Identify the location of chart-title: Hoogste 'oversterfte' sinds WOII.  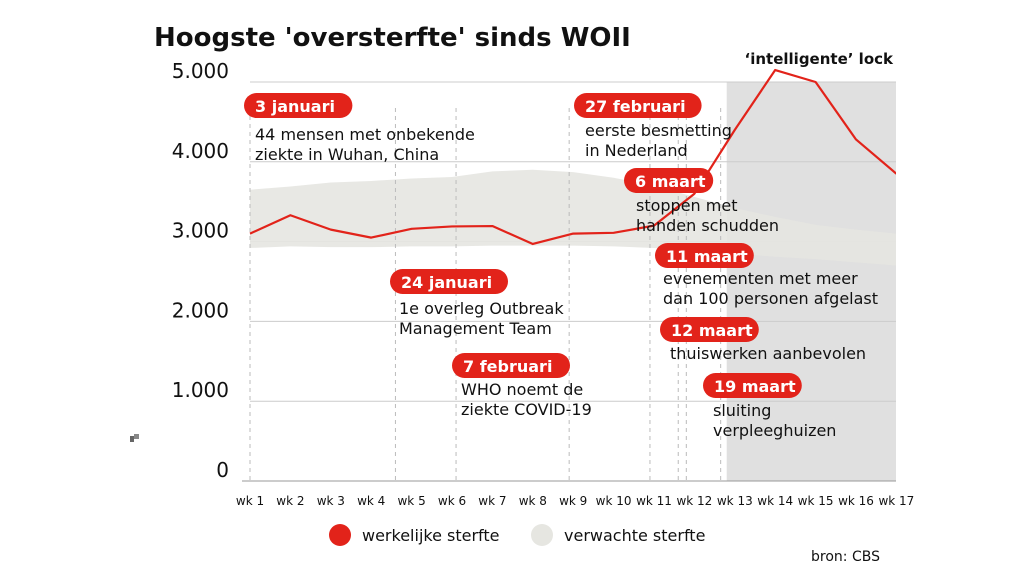
(392, 38).